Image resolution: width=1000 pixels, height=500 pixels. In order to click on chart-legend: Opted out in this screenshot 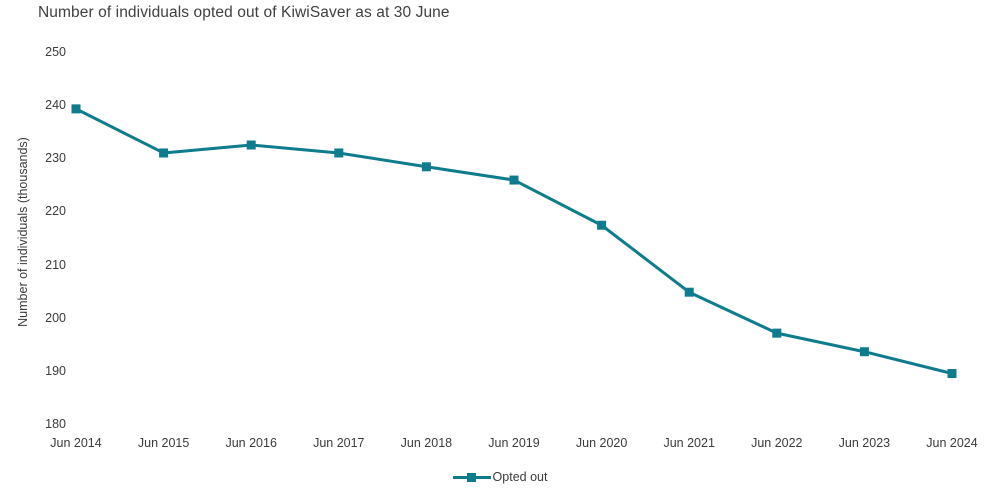, I will do `click(500, 477)`.